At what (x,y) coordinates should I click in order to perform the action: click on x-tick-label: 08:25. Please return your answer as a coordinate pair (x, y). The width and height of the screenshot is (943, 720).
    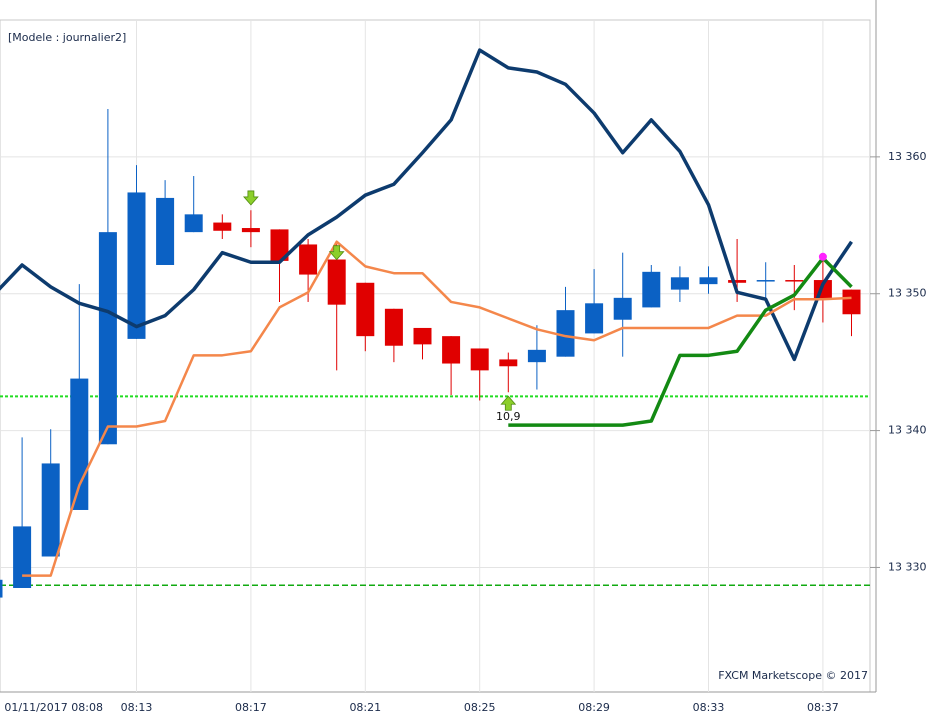
    Looking at the image, I should click on (480, 707).